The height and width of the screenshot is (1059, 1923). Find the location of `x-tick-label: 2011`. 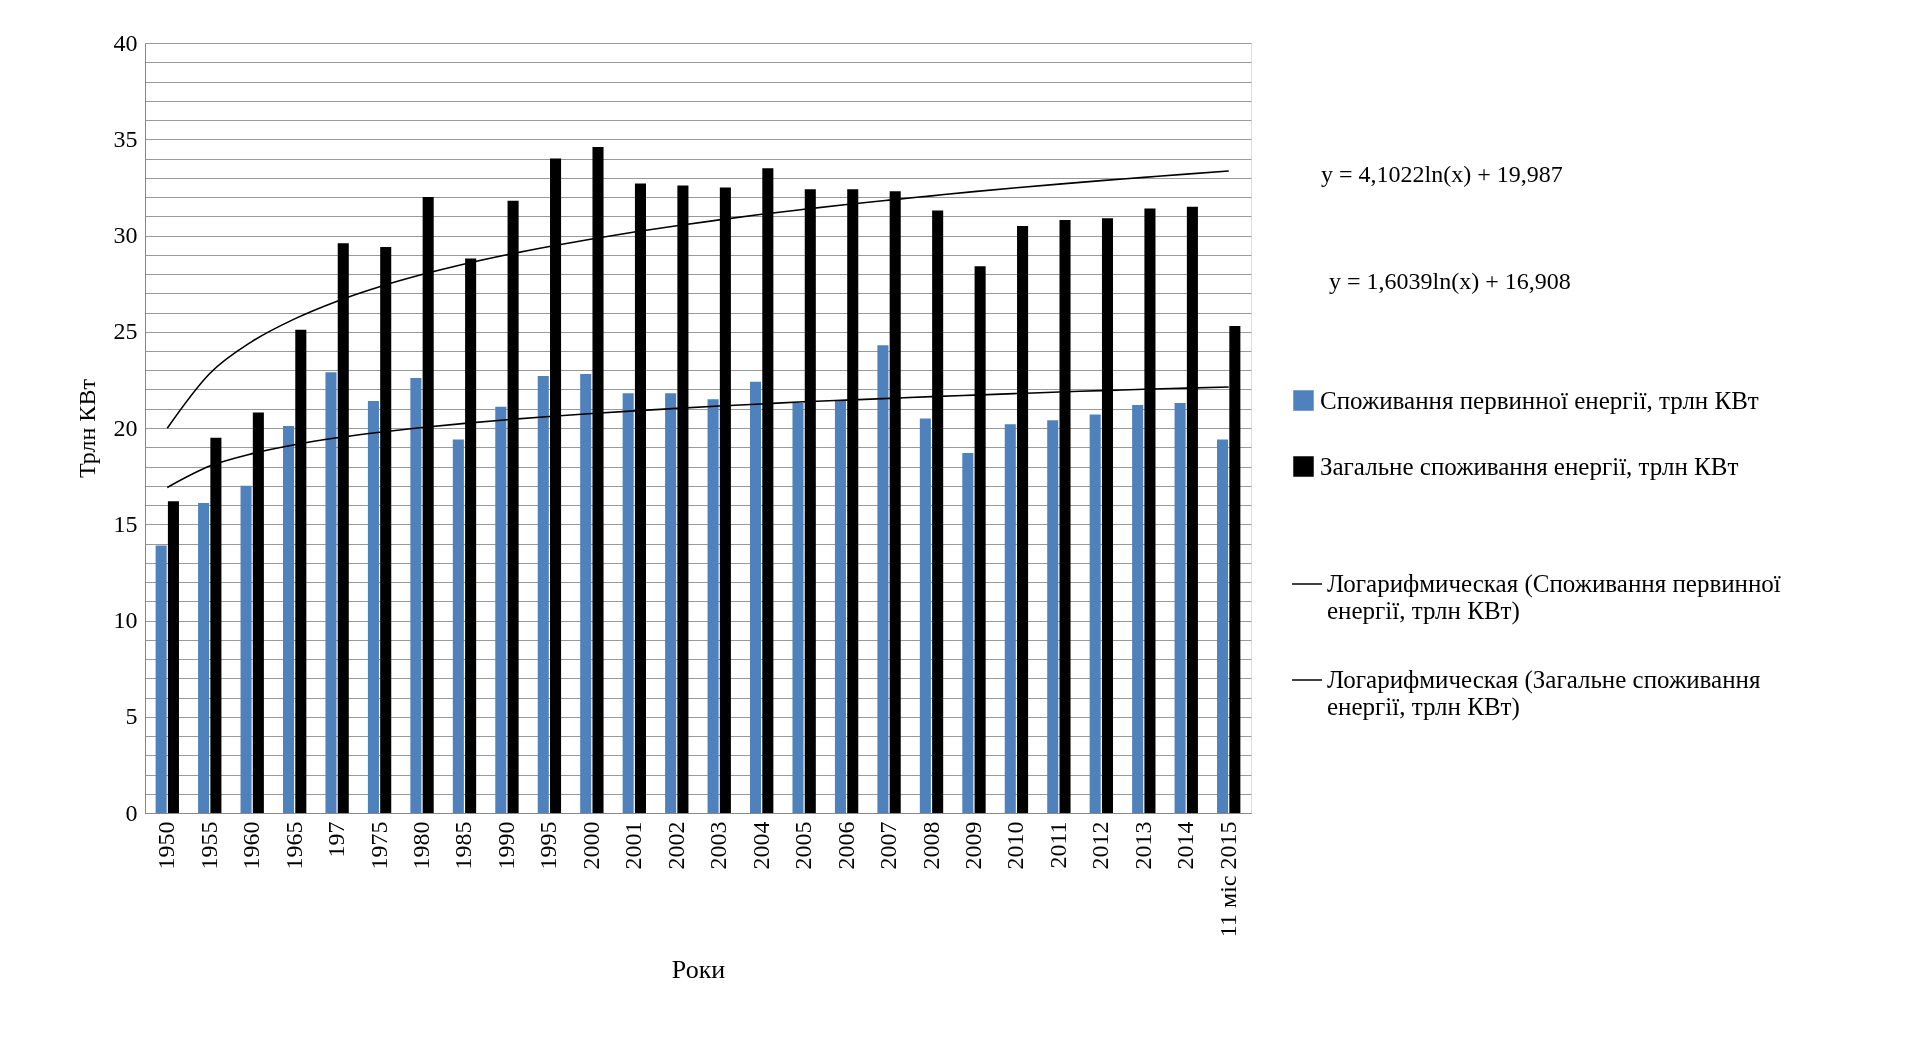

x-tick-label: 2011 is located at coordinates (1057, 845).